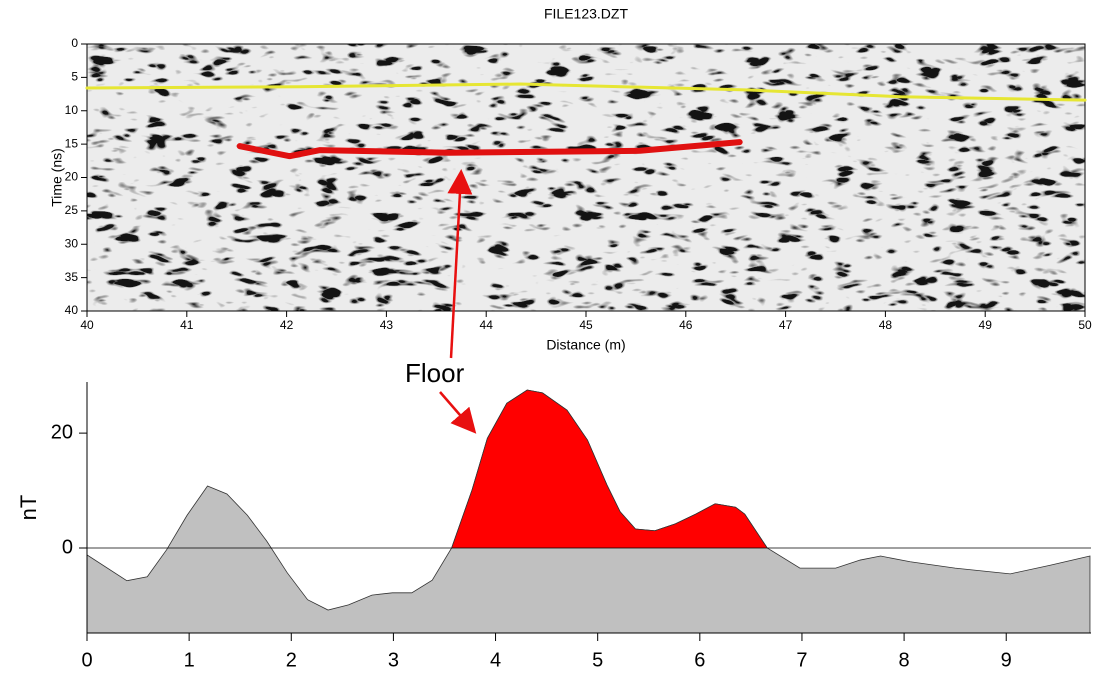 The height and width of the screenshot is (679, 1094). I want to click on highlight-area, so click(609, 468).